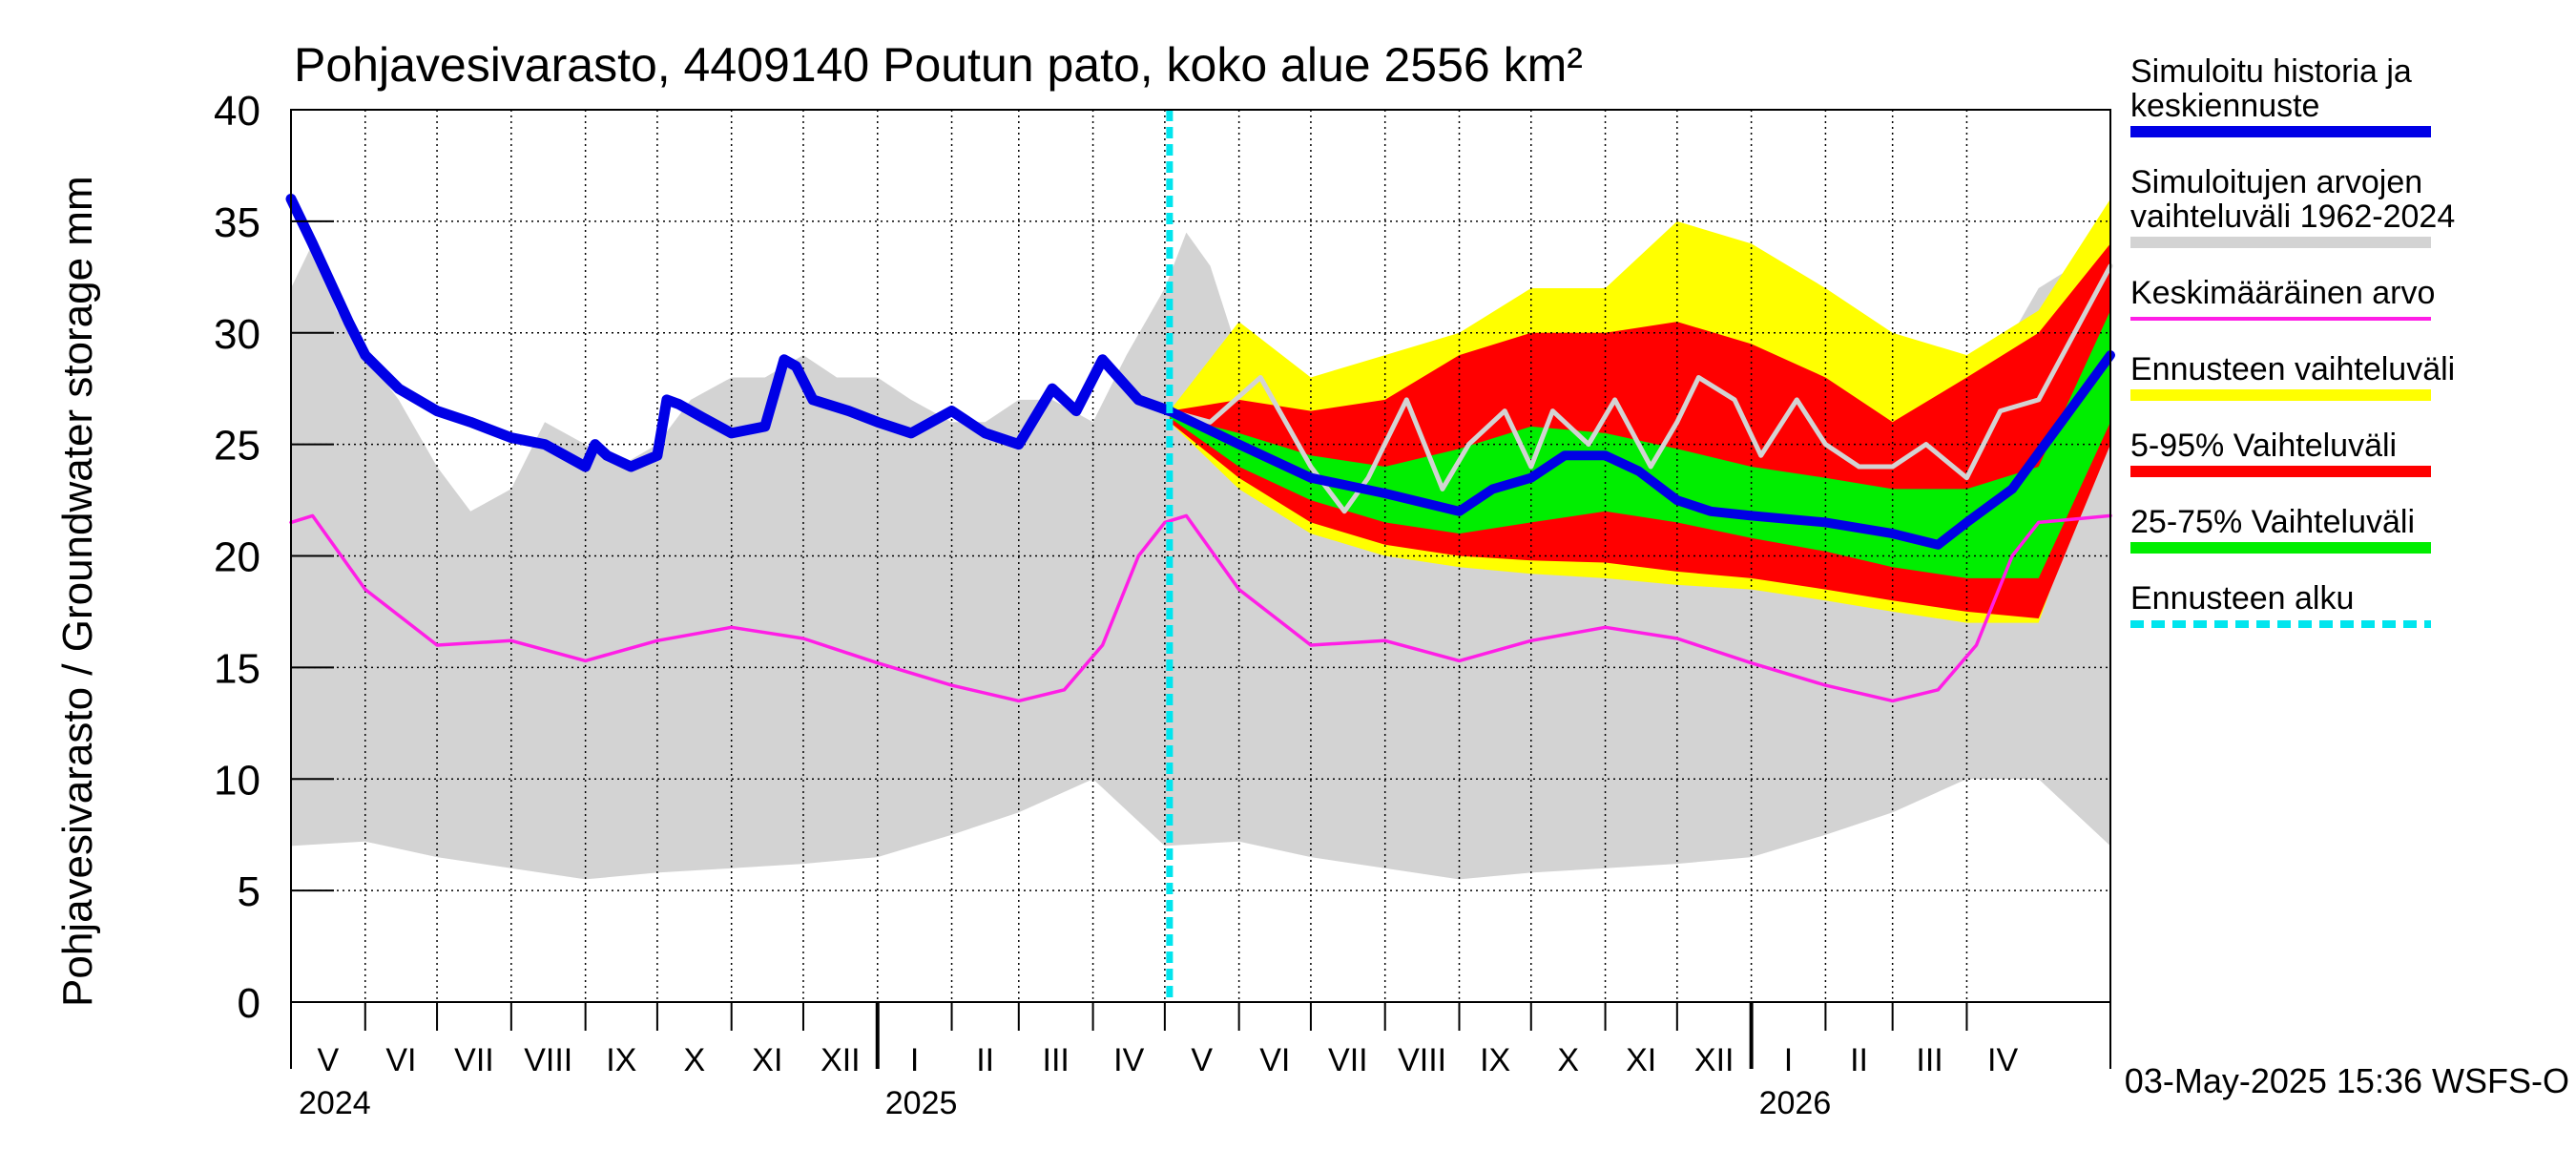 The height and width of the screenshot is (1150, 2576). What do you see at coordinates (2292, 217) in the screenshot?
I see `legend-item-label: vaihteluväli 1962-2024` at bounding box center [2292, 217].